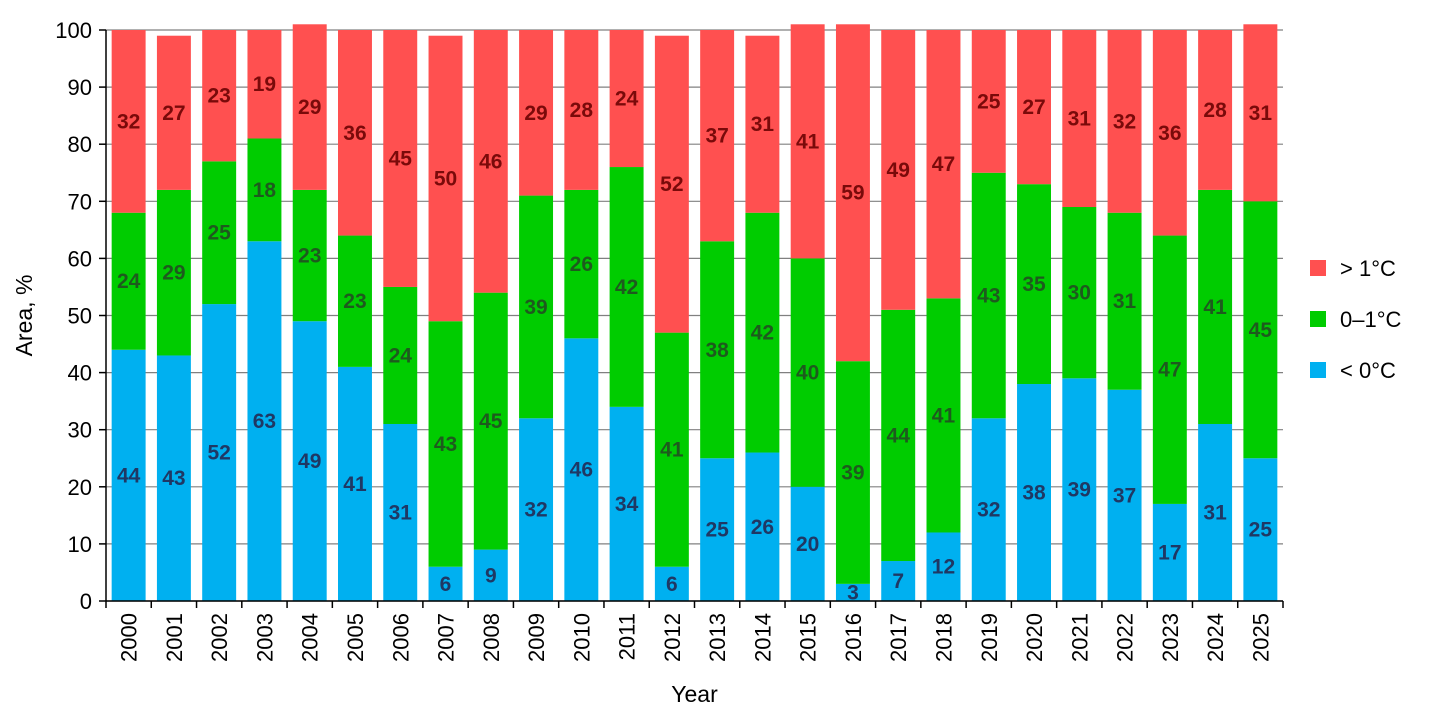 Image resolution: width=1429 pixels, height=715 pixels. Describe the element at coordinates (24, 316) in the screenshot. I see `y-axis-title: Area, %` at that location.